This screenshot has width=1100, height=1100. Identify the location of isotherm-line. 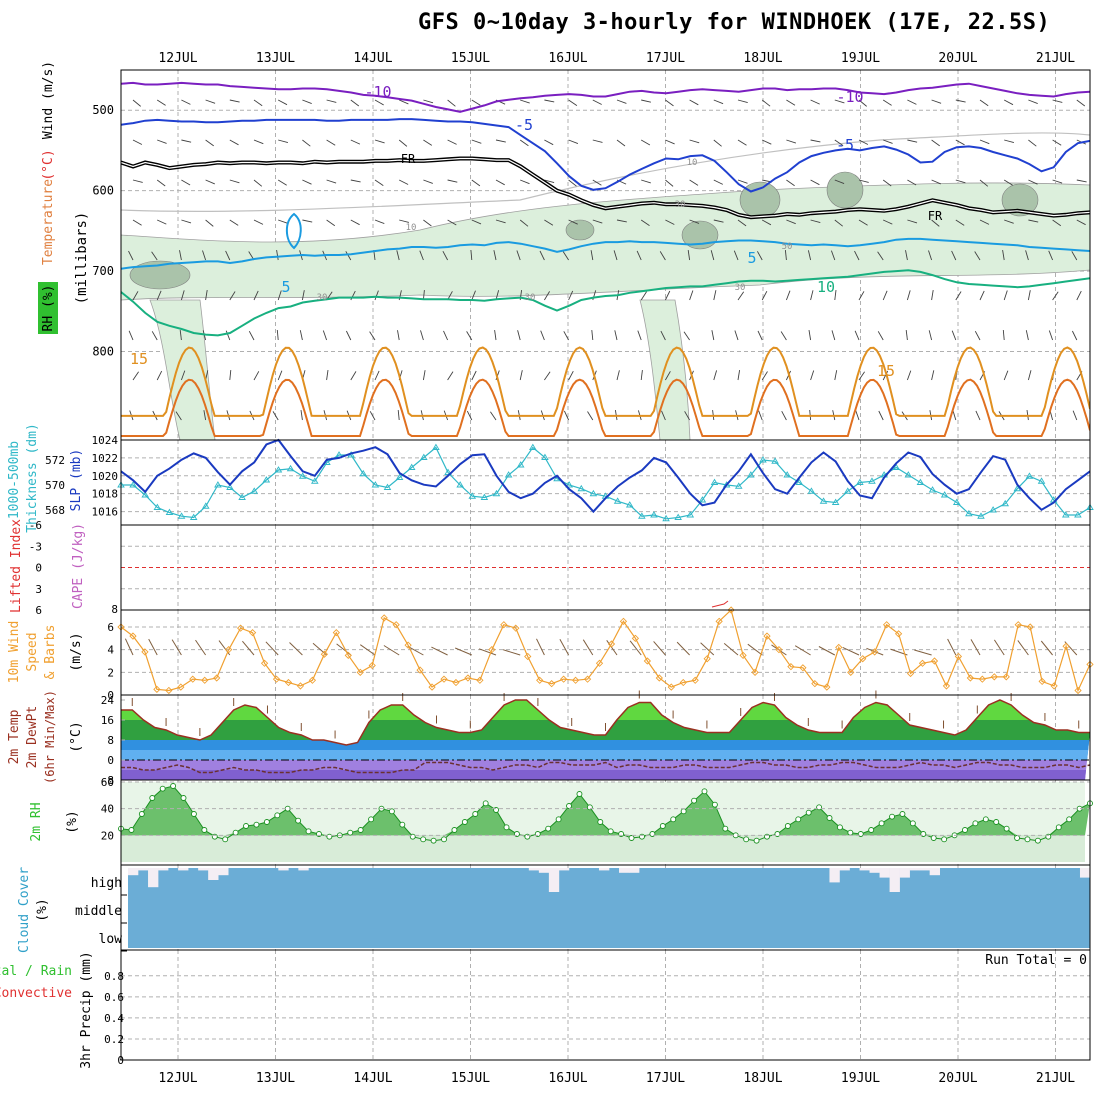
(605, 381).